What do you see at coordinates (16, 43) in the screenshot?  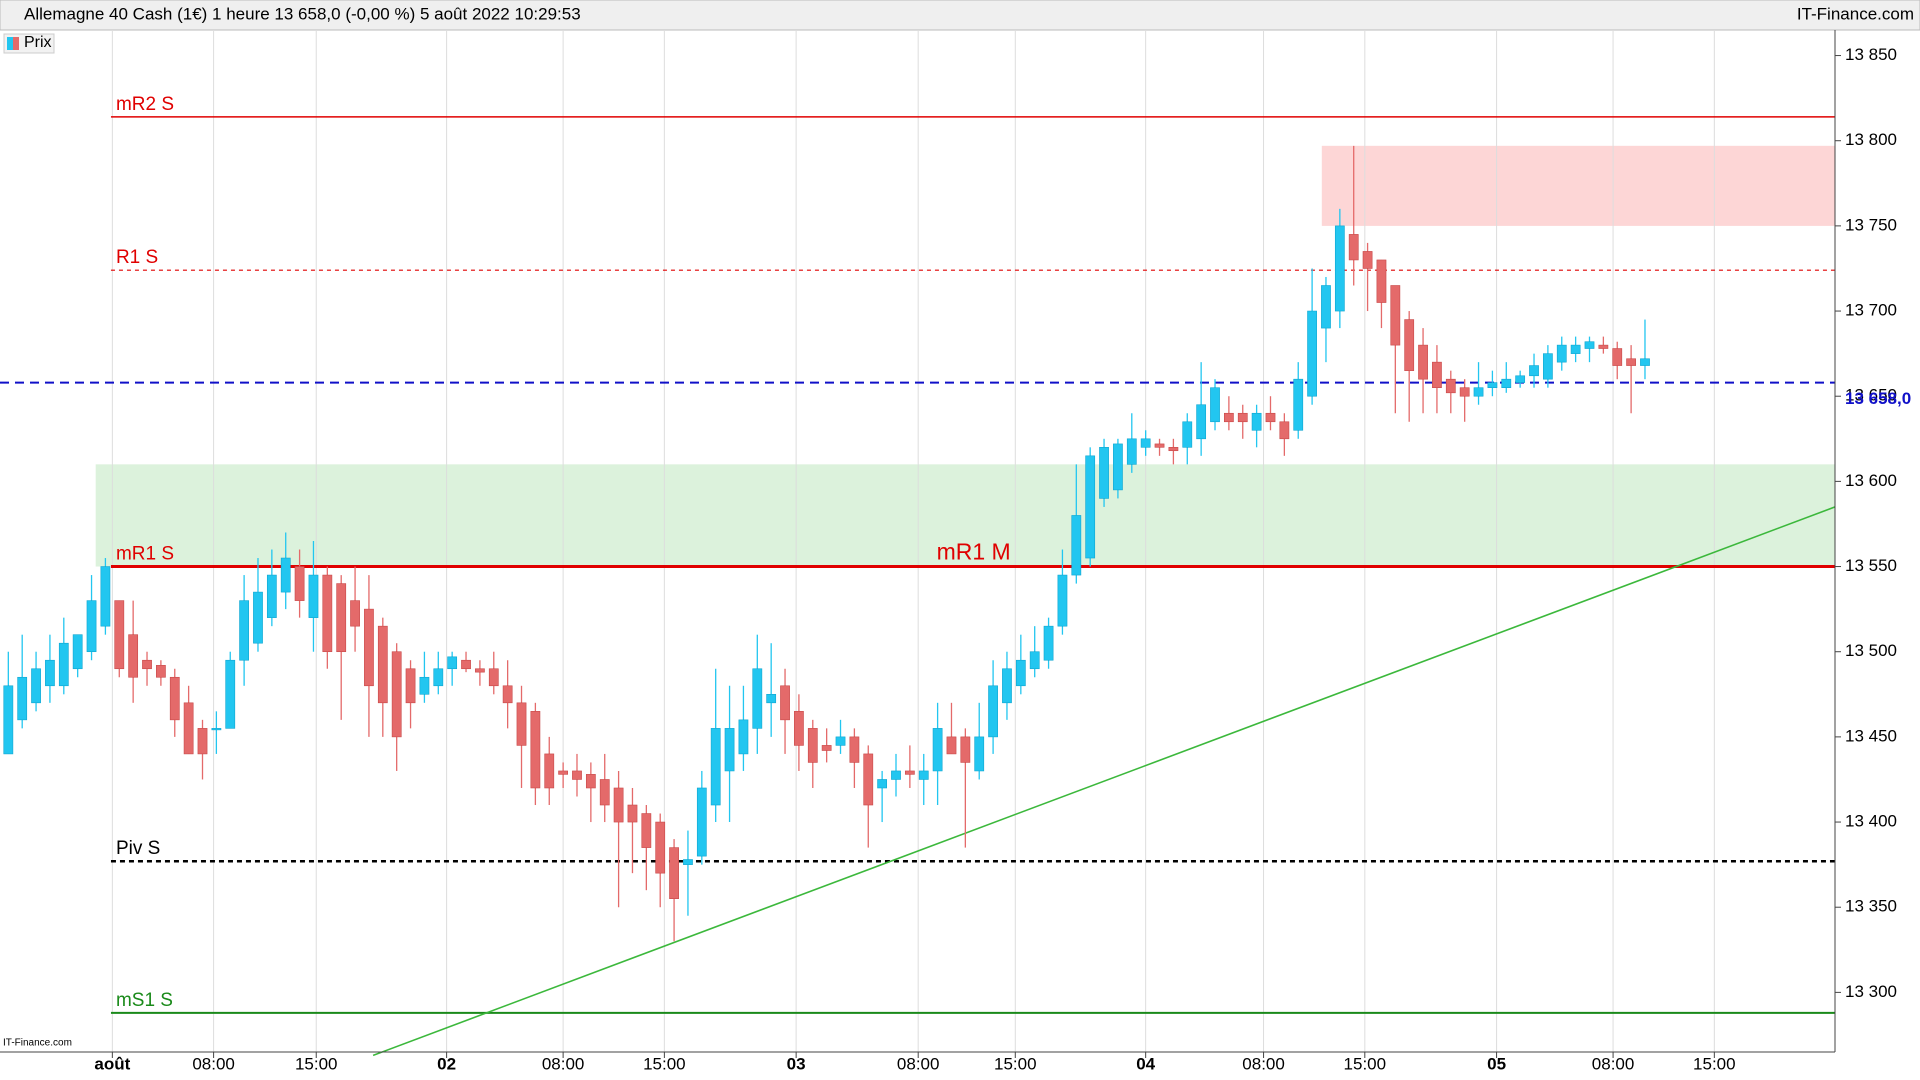 I see `legend-icon` at bounding box center [16, 43].